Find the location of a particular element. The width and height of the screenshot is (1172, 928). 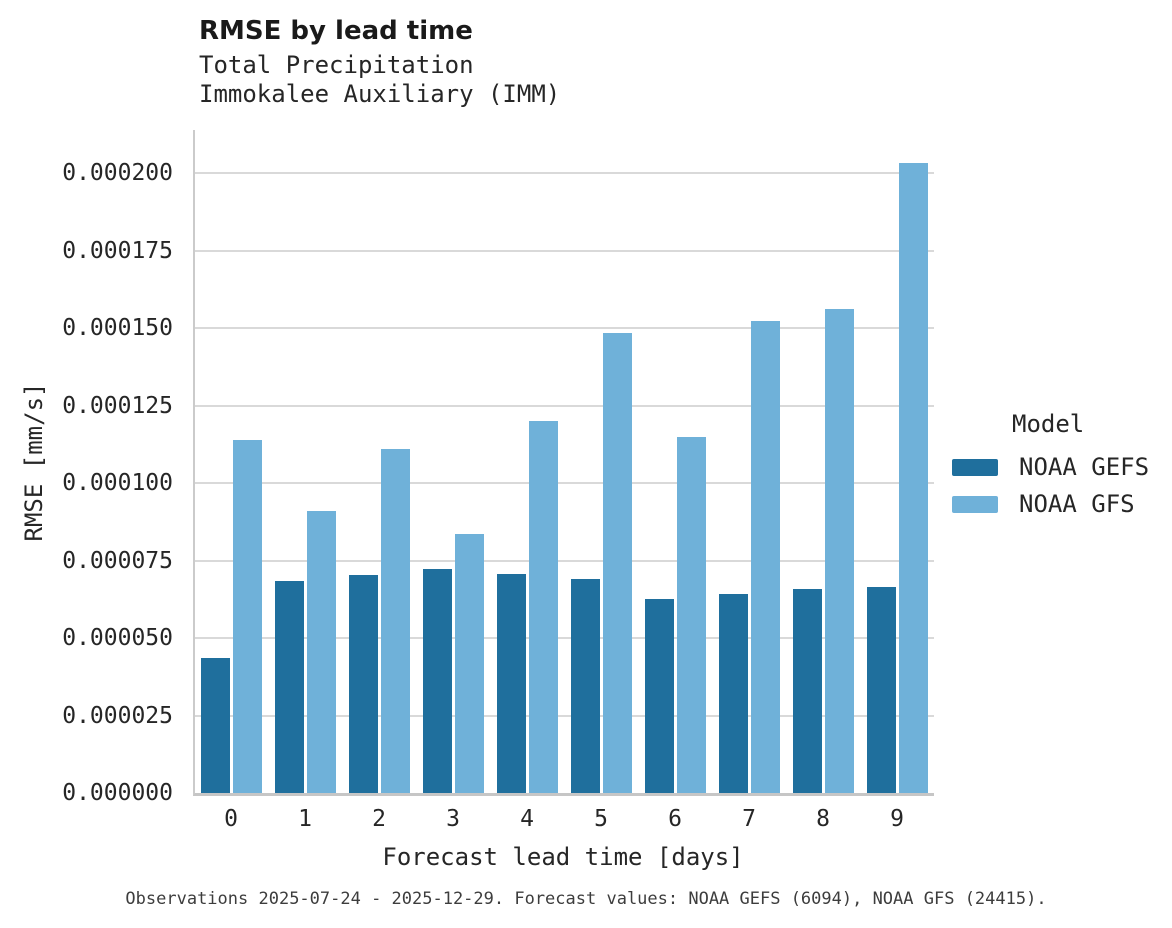

chart-subtitle-variable: Total Precipitation is located at coordinates (336, 65).